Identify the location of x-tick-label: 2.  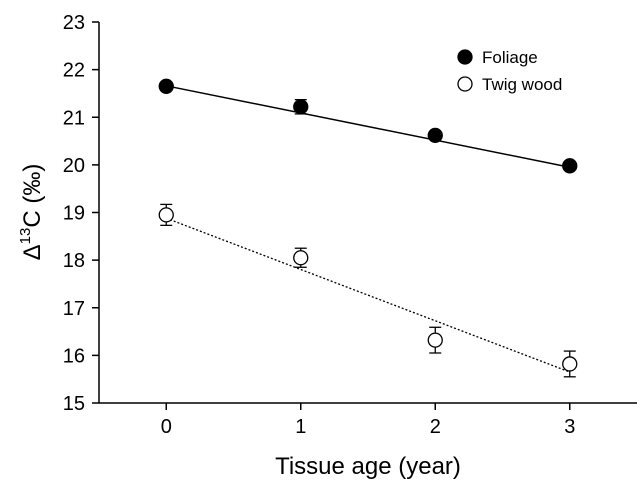
(435, 427).